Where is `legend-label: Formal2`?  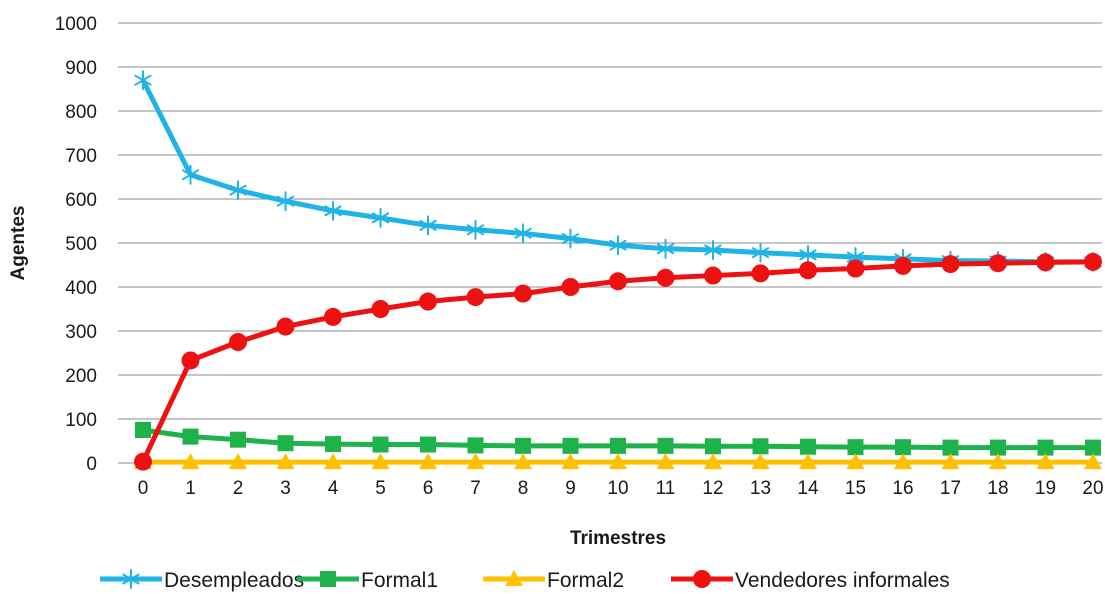 legend-label: Formal2 is located at coordinates (585, 580).